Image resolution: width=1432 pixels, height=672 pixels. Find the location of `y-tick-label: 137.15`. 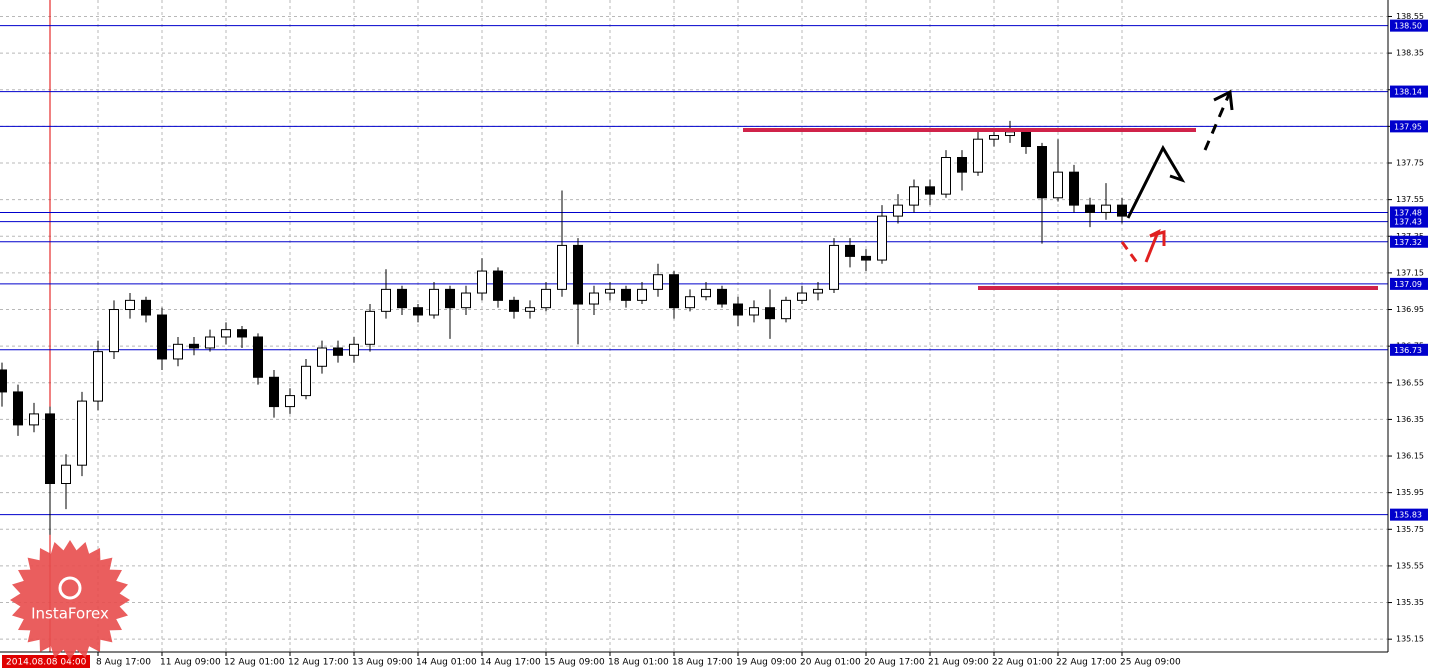

y-tick-label: 137.15 is located at coordinates (1410, 272).